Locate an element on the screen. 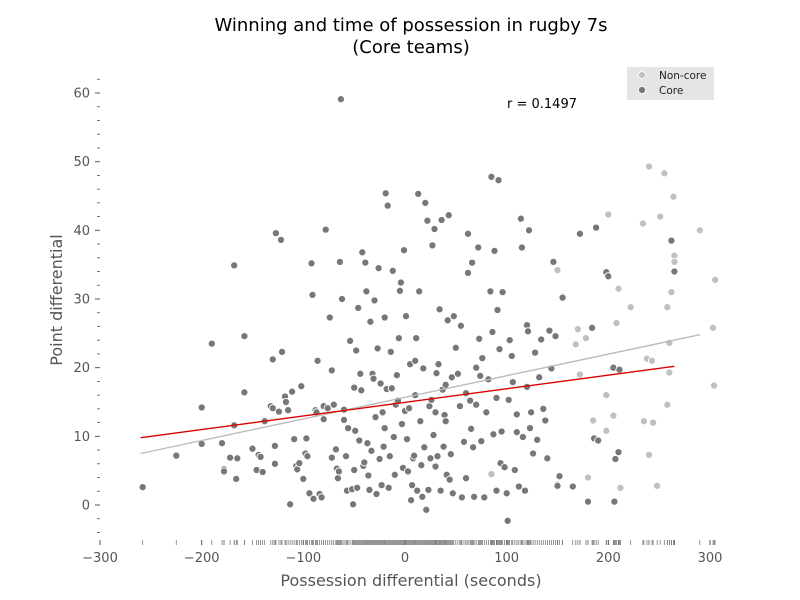  x-tick-label: 200 is located at coordinates (608, 558).